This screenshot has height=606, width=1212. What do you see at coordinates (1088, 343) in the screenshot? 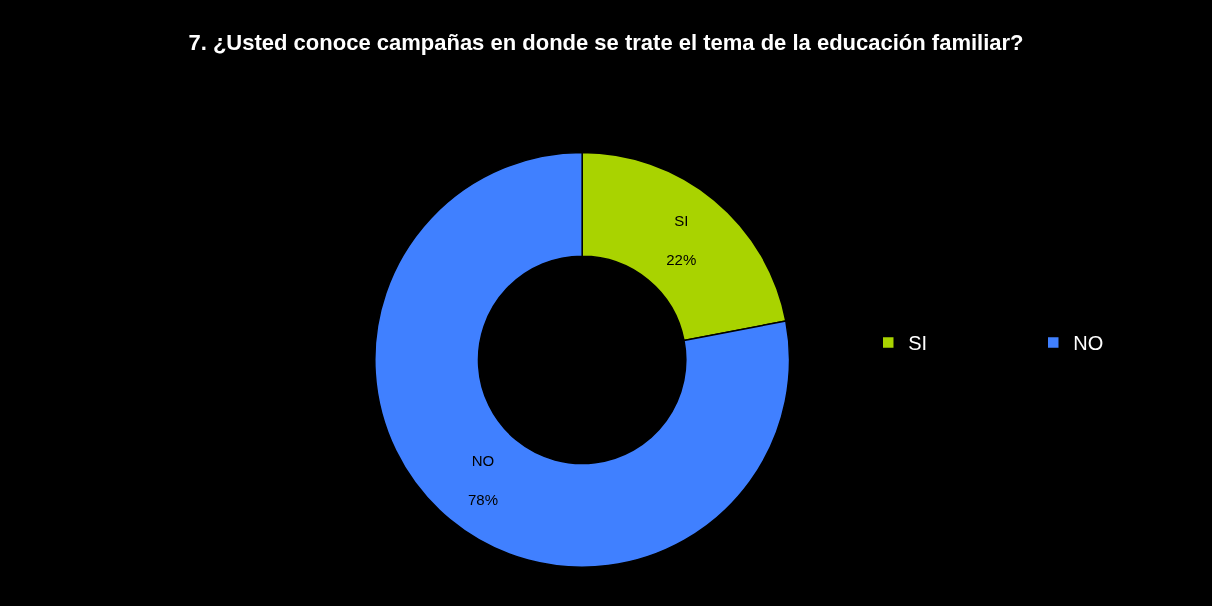
I see `legend-label: NO` at bounding box center [1088, 343].